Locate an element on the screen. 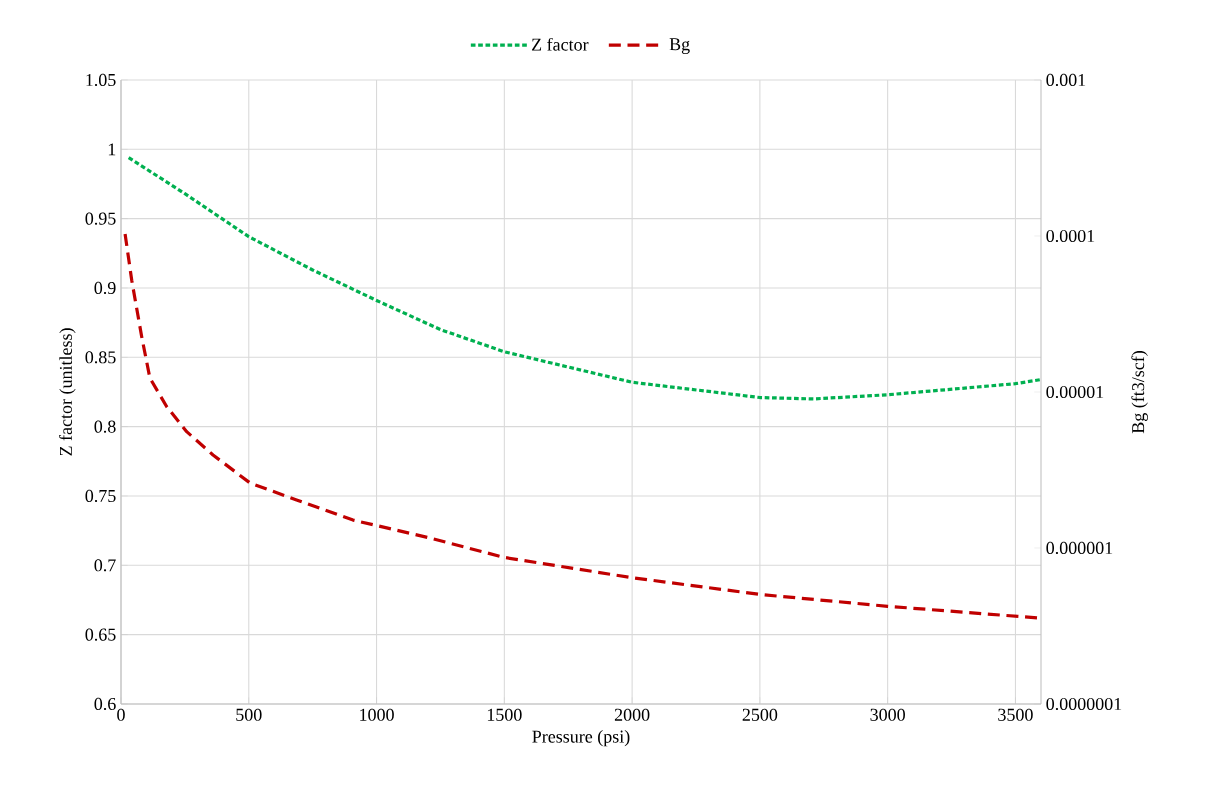 The image size is (1208, 798). y-tick-label: 0.65 is located at coordinates (100, 634).